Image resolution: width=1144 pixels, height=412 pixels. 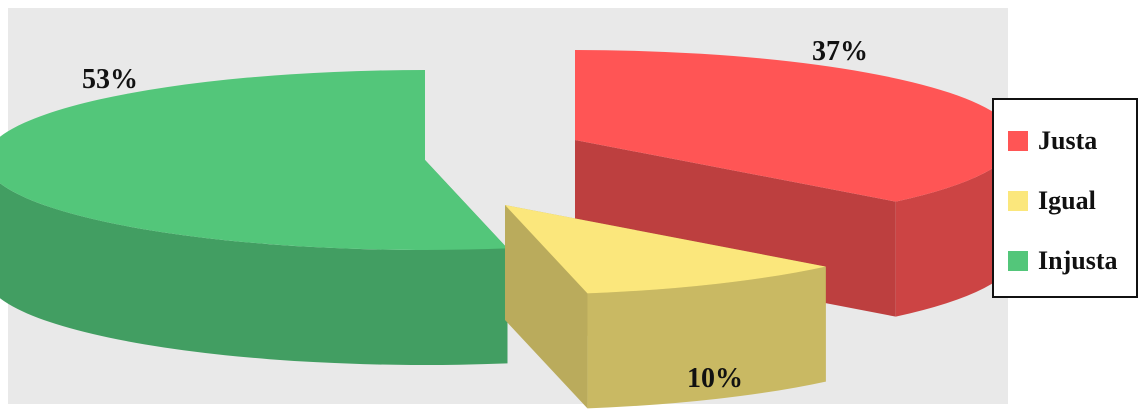 I want to click on legend: Justa Igual Injusta, so click(x=1065, y=198).